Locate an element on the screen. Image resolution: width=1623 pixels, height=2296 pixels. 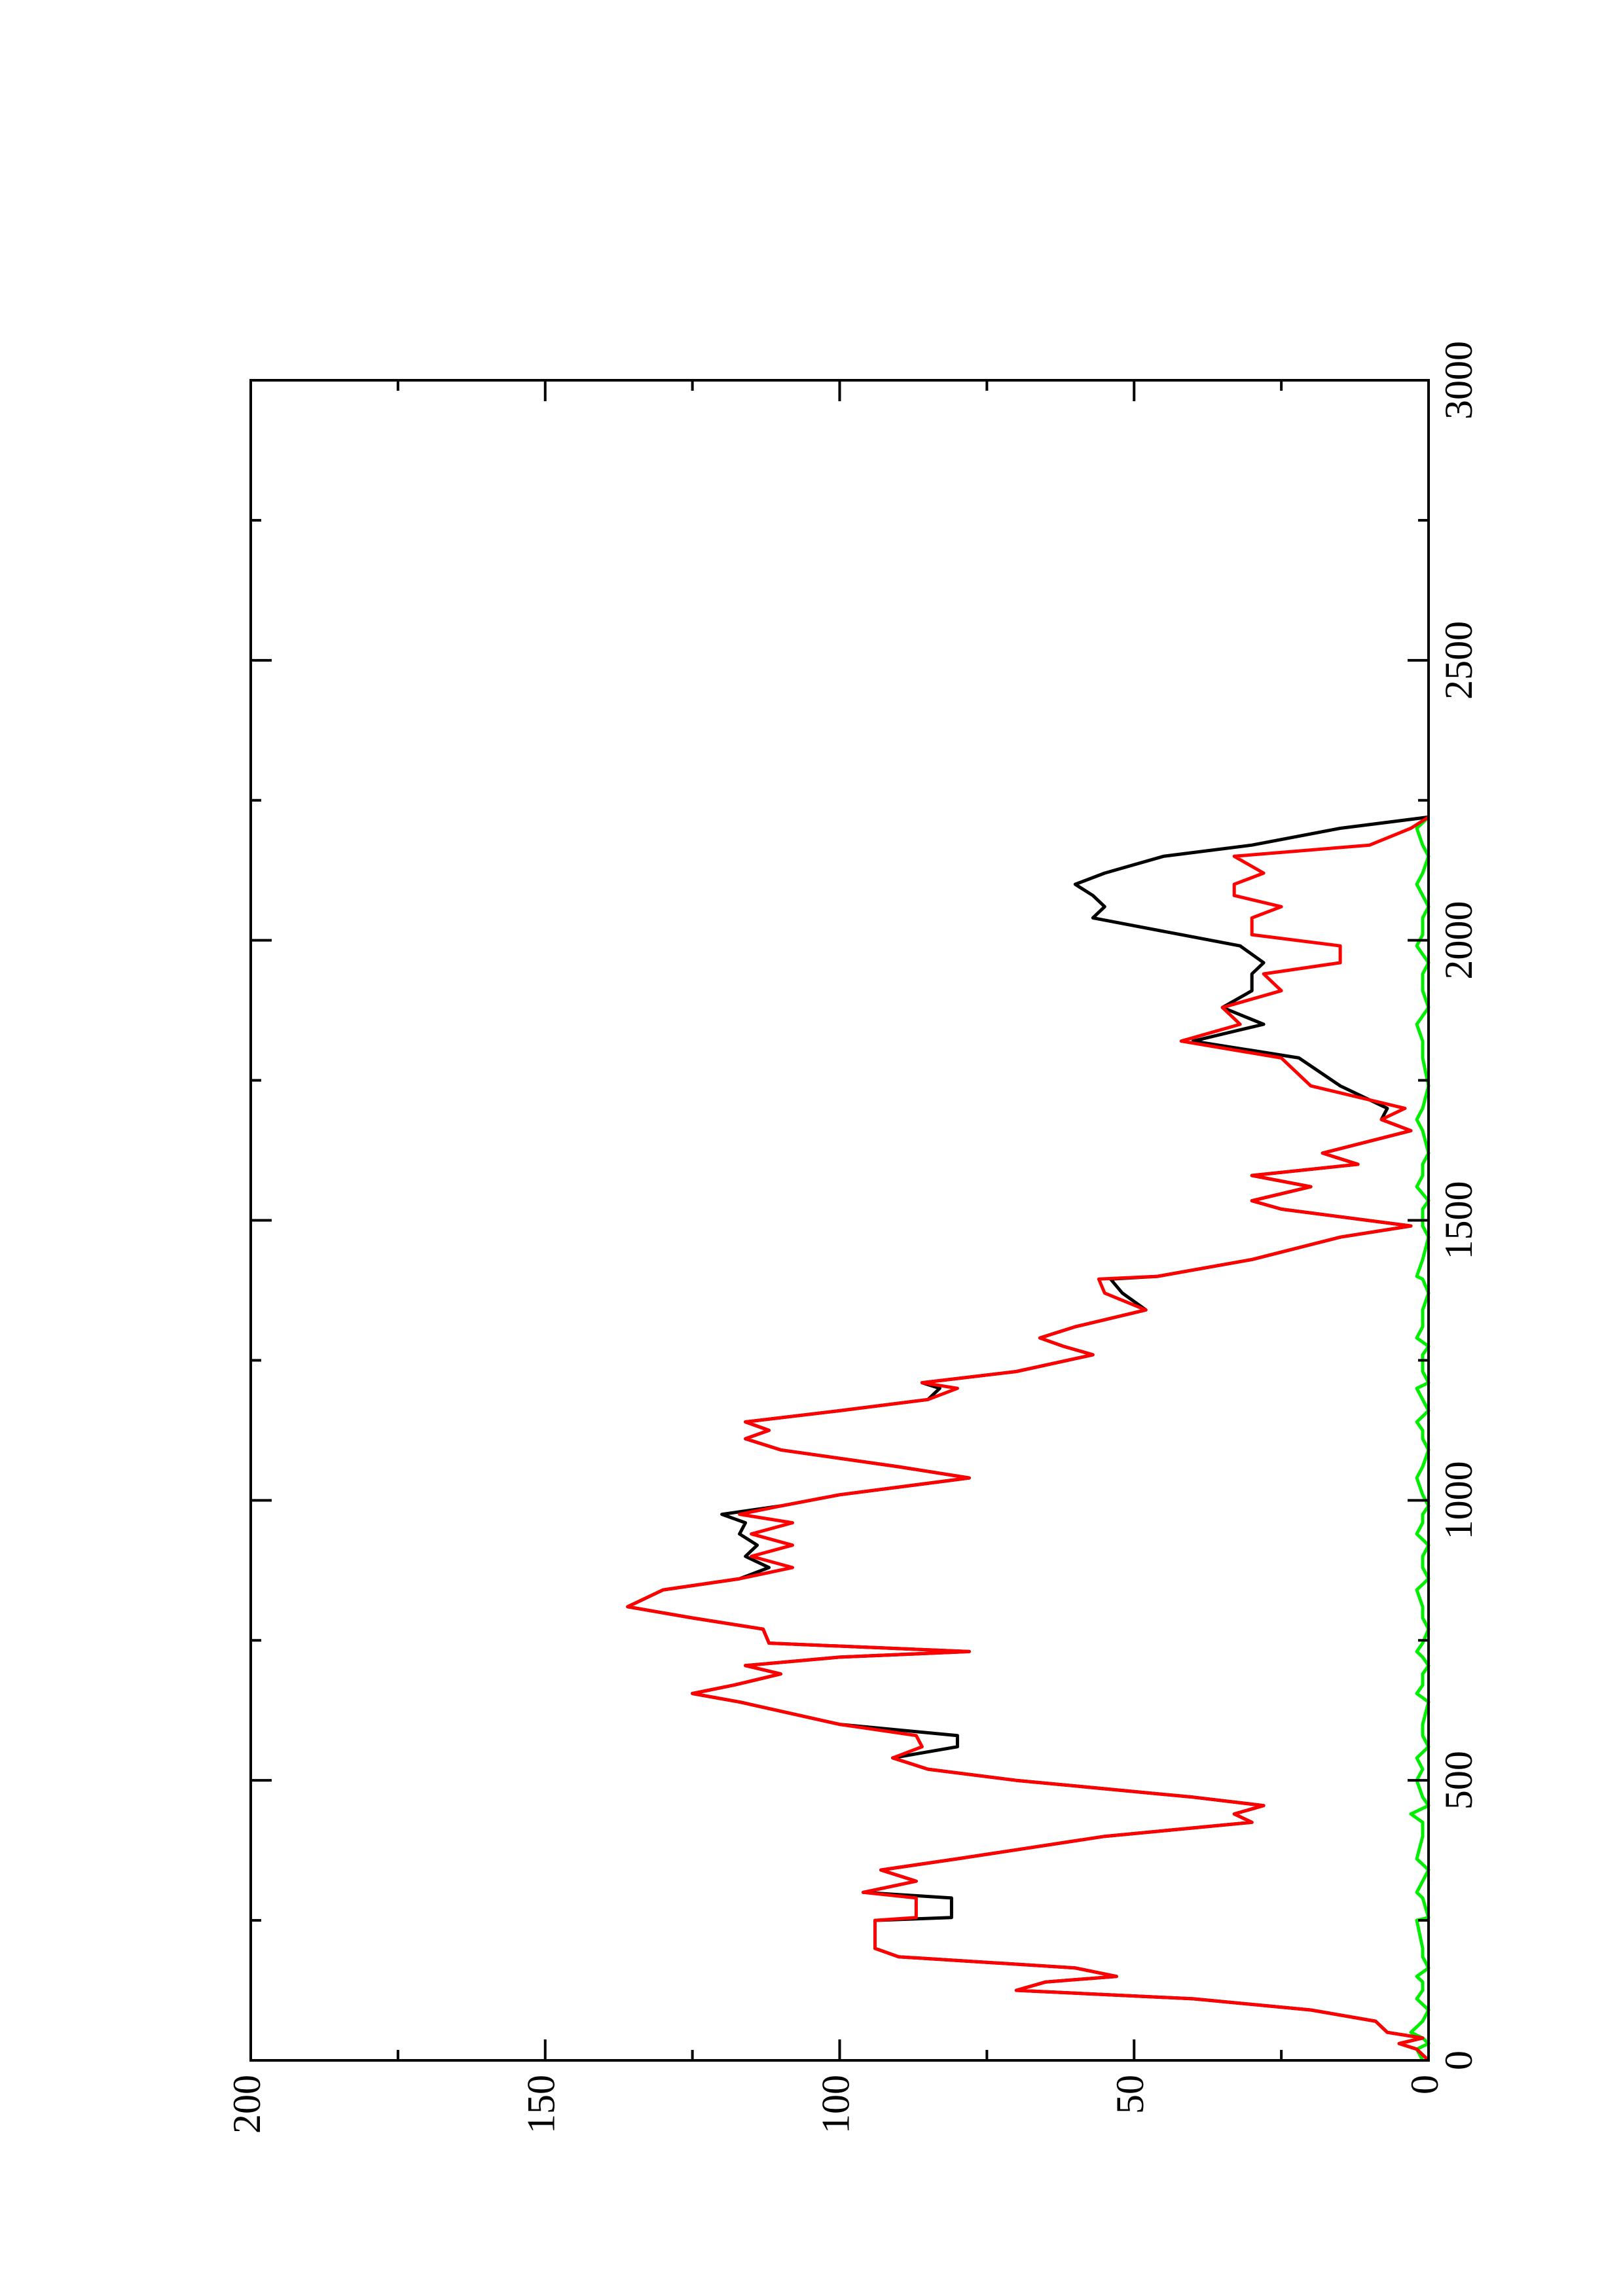
y-tick-label: 150 is located at coordinates (541, 2104).